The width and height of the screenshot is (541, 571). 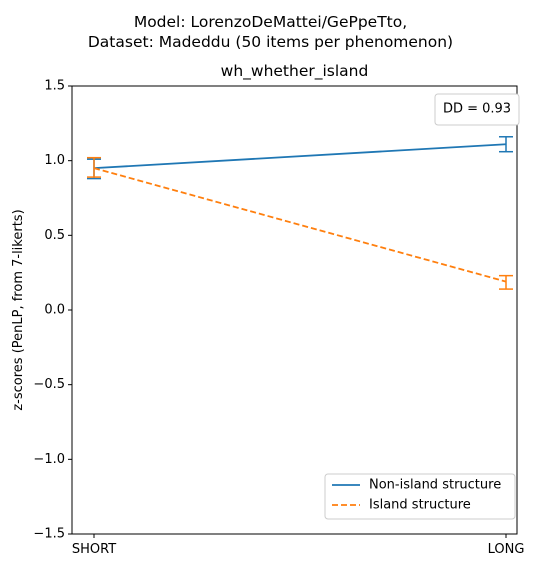 What do you see at coordinates (420, 505) in the screenshot?
I see `legend-label: Island structure` at bounding box center [420, 505].